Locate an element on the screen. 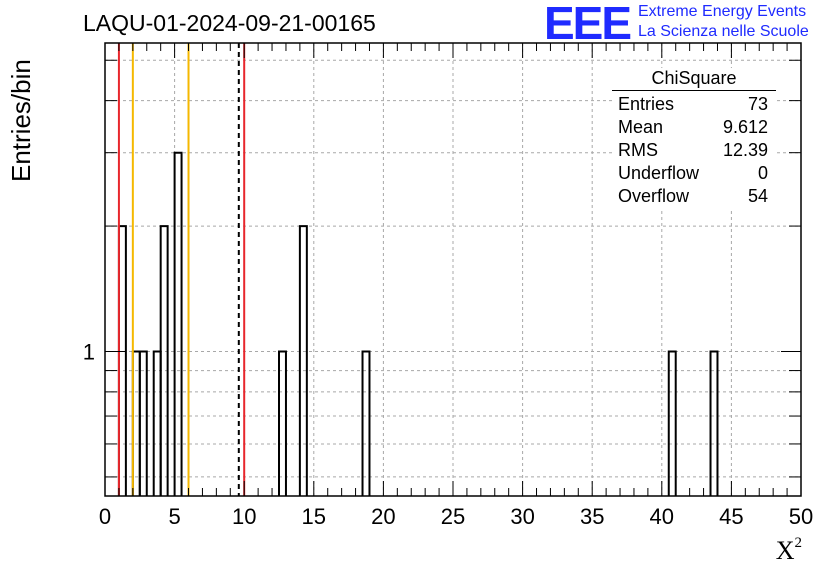  chart-title: LAQU-01-2024-09-21-00165 is located at coordinates (229, 23).